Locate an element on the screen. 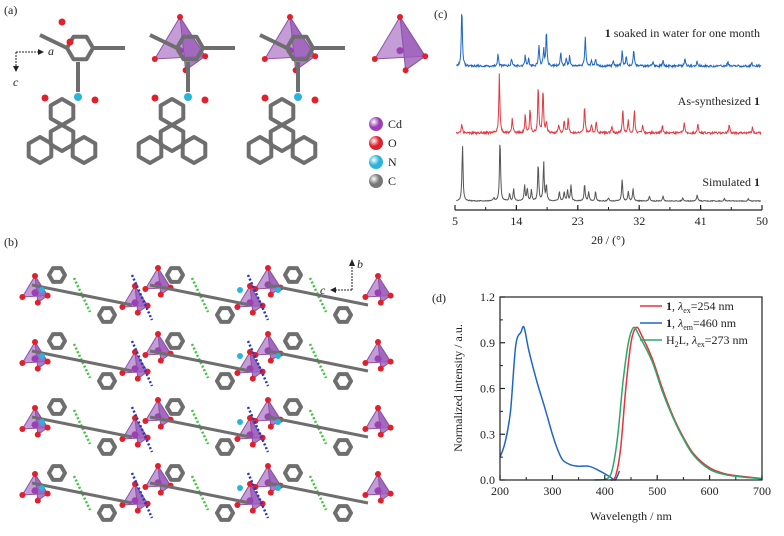 Image resolution: width=784 pixels, height=536 pixels. x-tick-label: 500 is located at coordinates (657, 491).